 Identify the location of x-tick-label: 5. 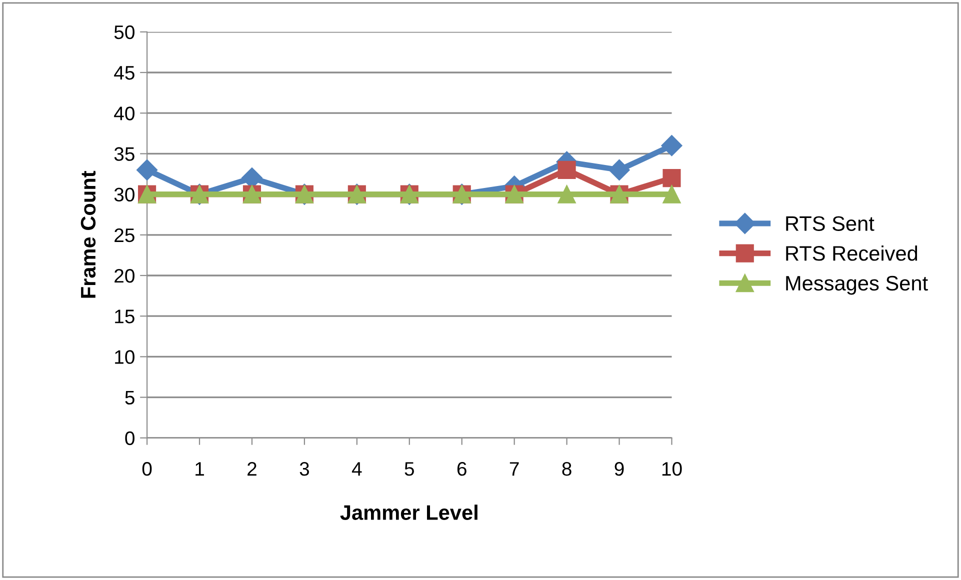
(409, 469).